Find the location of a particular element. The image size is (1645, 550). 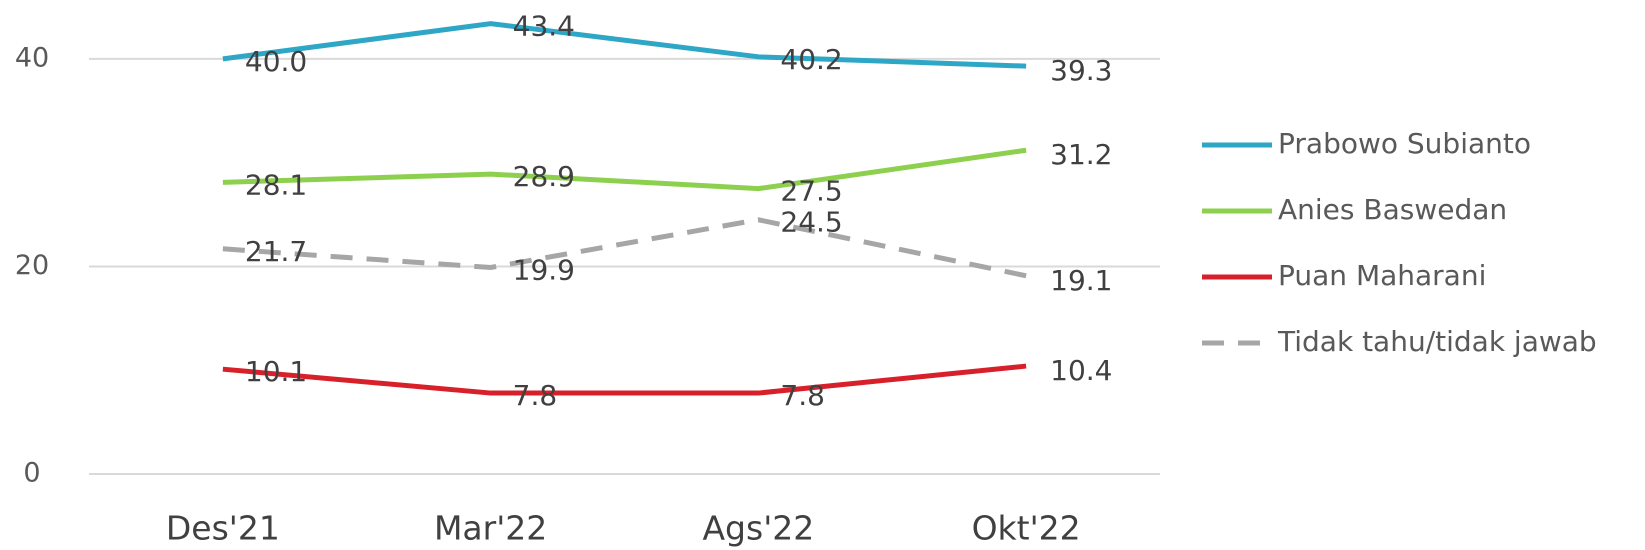

legend-label: Tidak tahu/tidak jawab is located at coordinates (1437, 341).